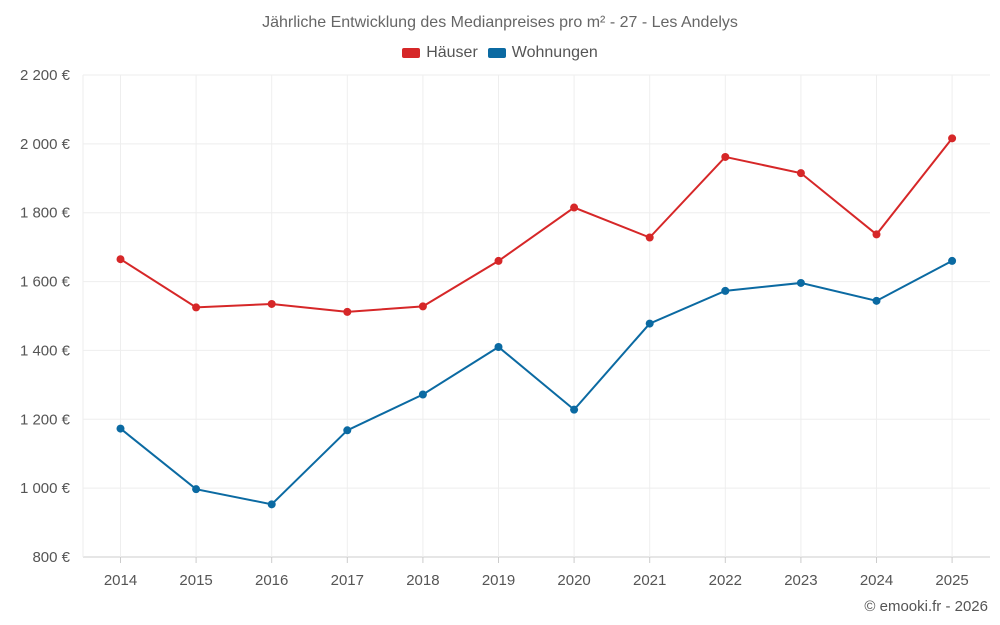 The image size is (1000, 625). I want to click on chart-legend: Häuser Wohnungen, so click(500, 53).